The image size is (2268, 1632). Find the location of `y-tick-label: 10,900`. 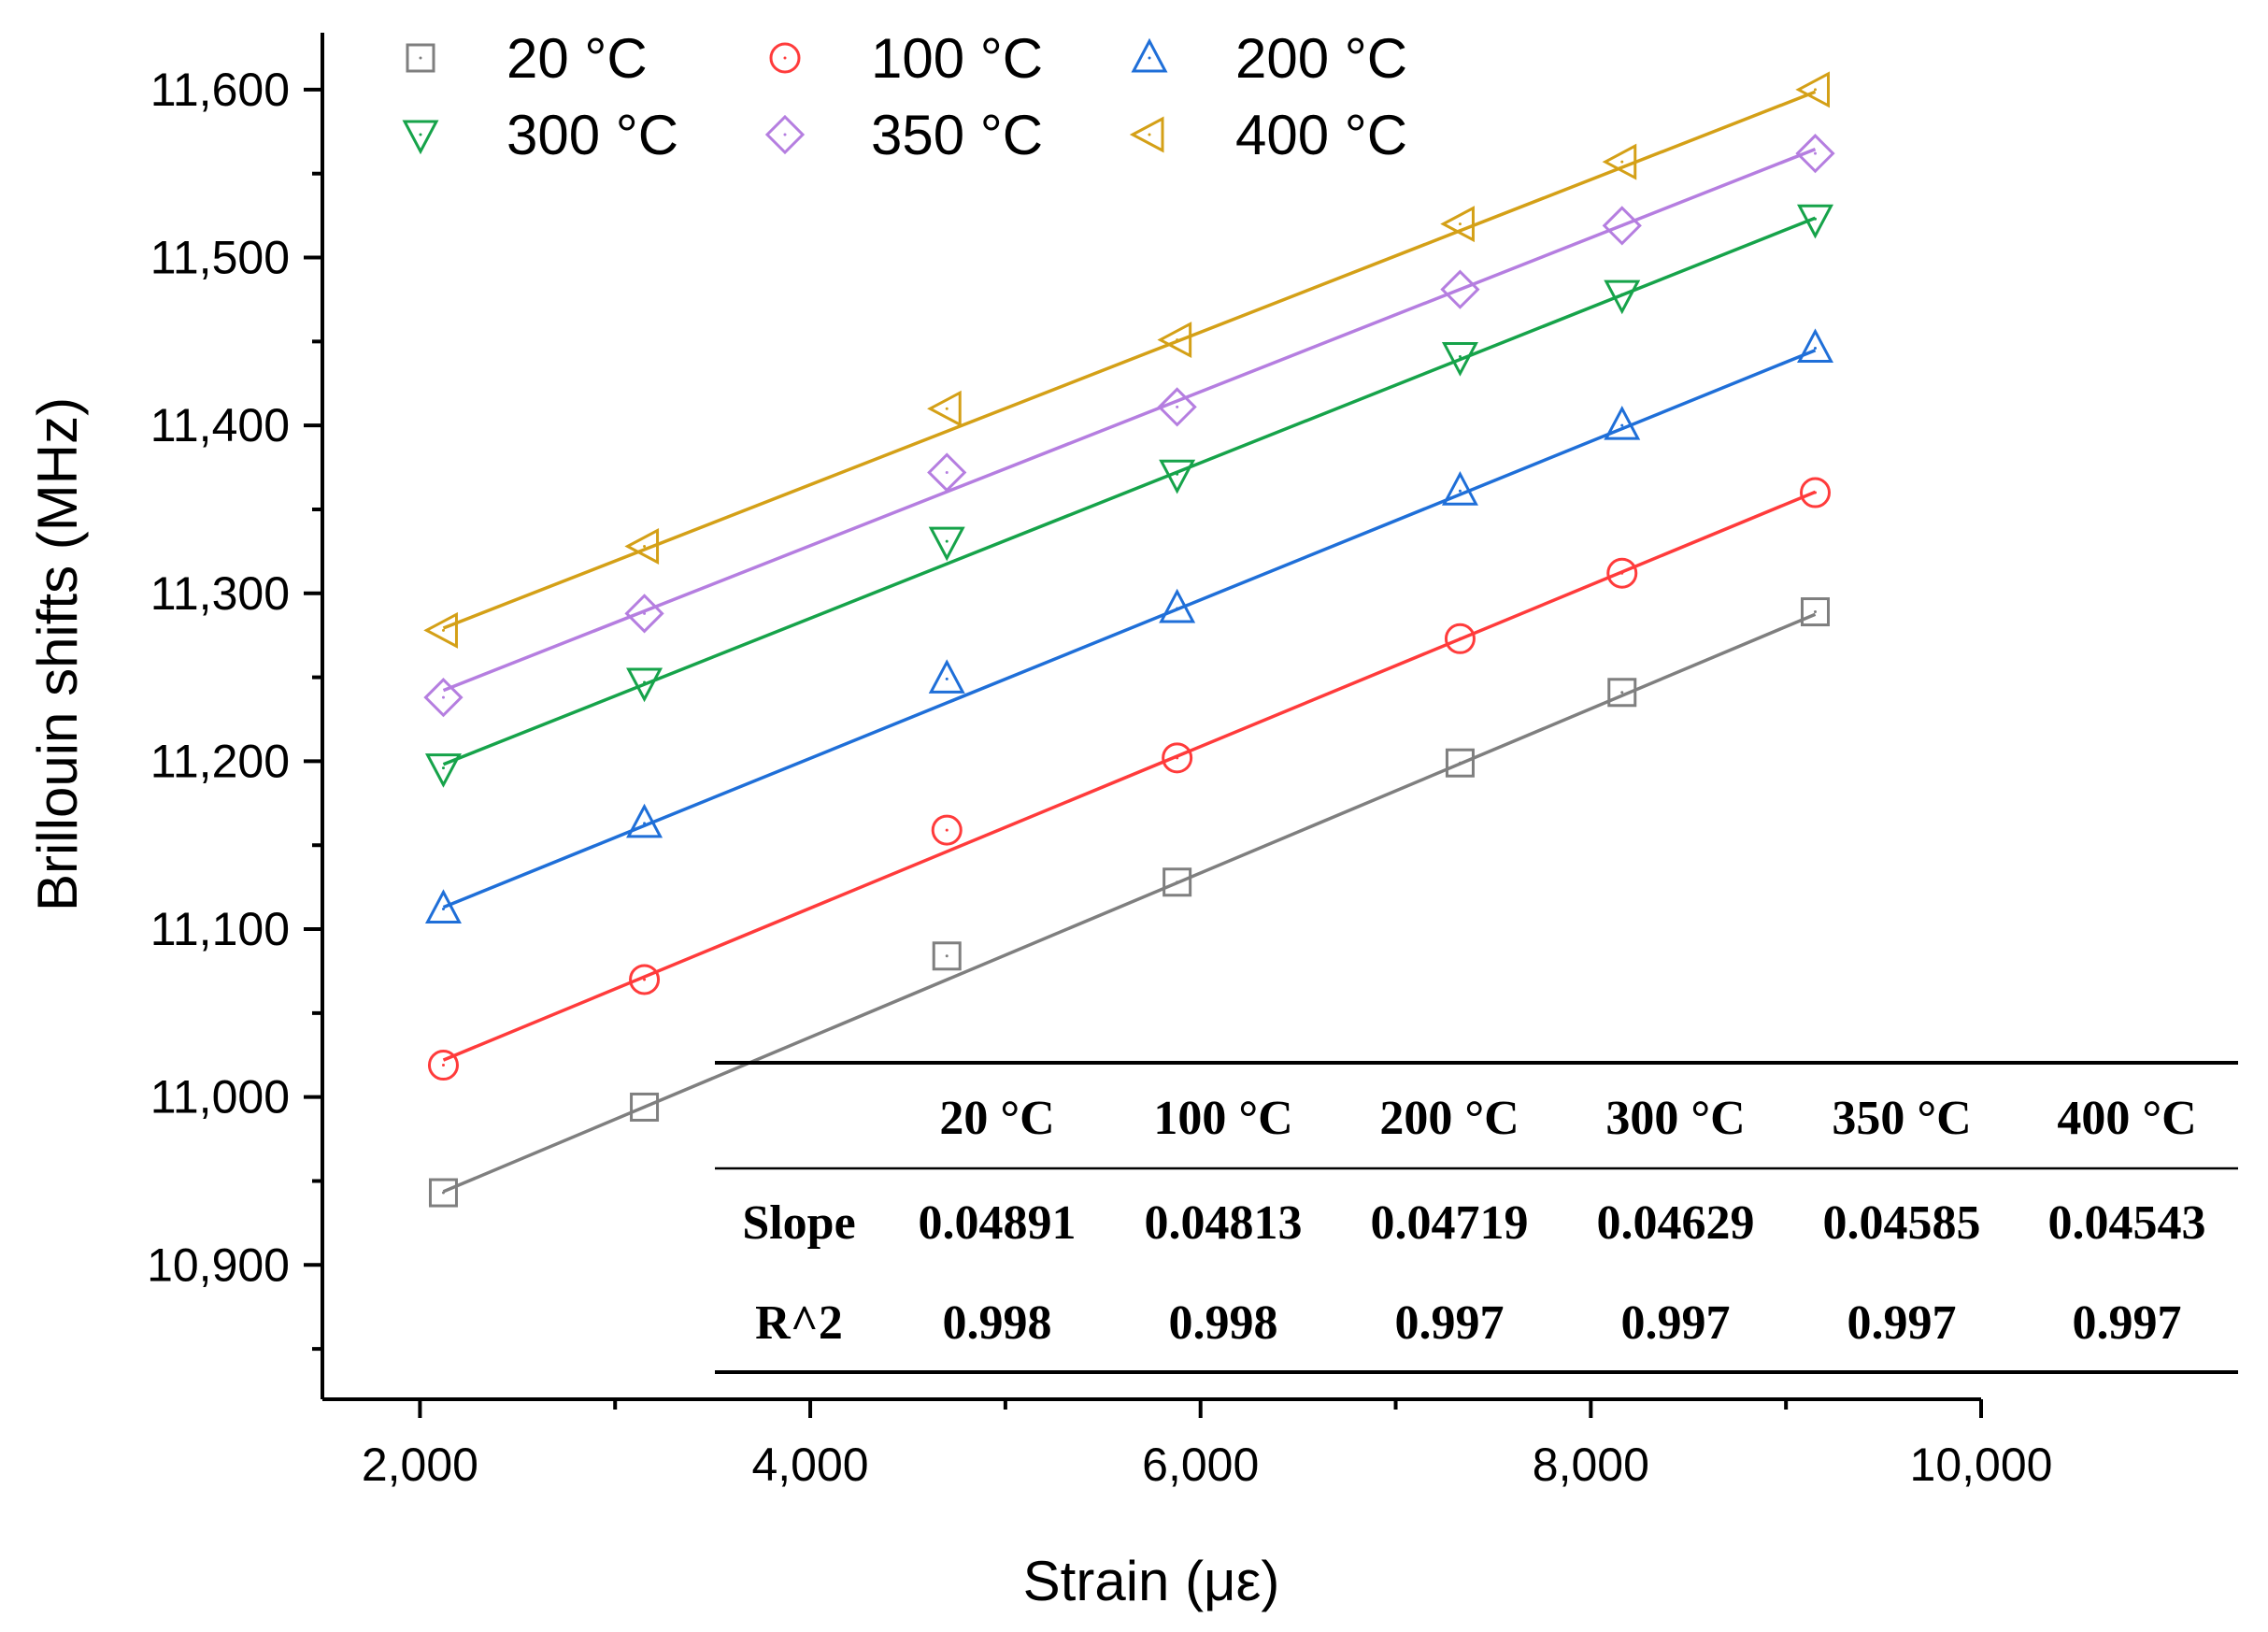

y-tick-label: 10,900 is located at coordinates (218, 1264).